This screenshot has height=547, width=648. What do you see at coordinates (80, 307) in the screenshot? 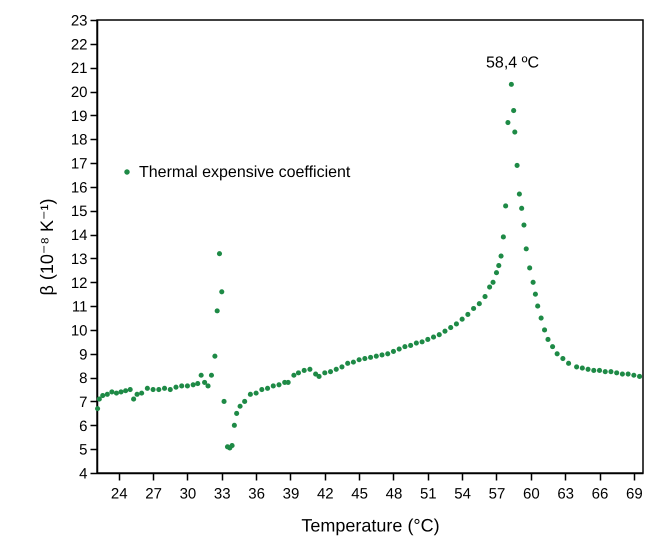
I see `y-tick-label: 11` at bounding box center [80, 307].